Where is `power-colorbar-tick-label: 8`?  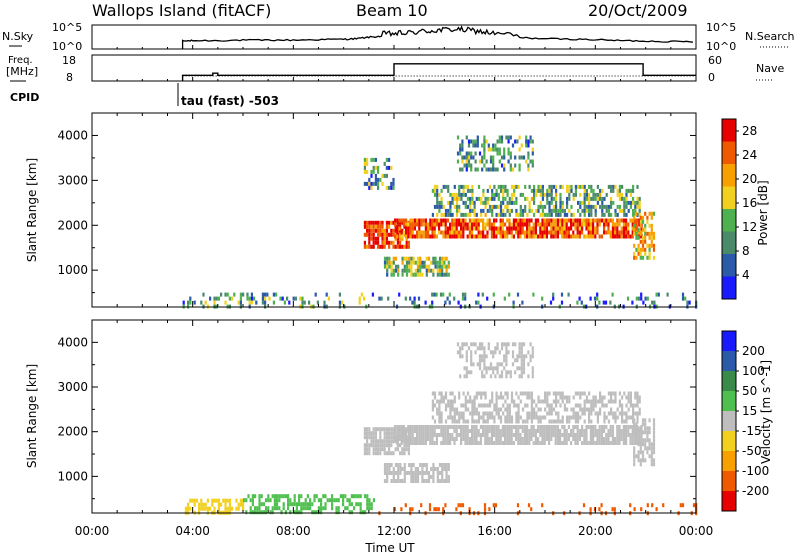
power-colorbar-tick-label: 8 is located at coordinates (746, 251).